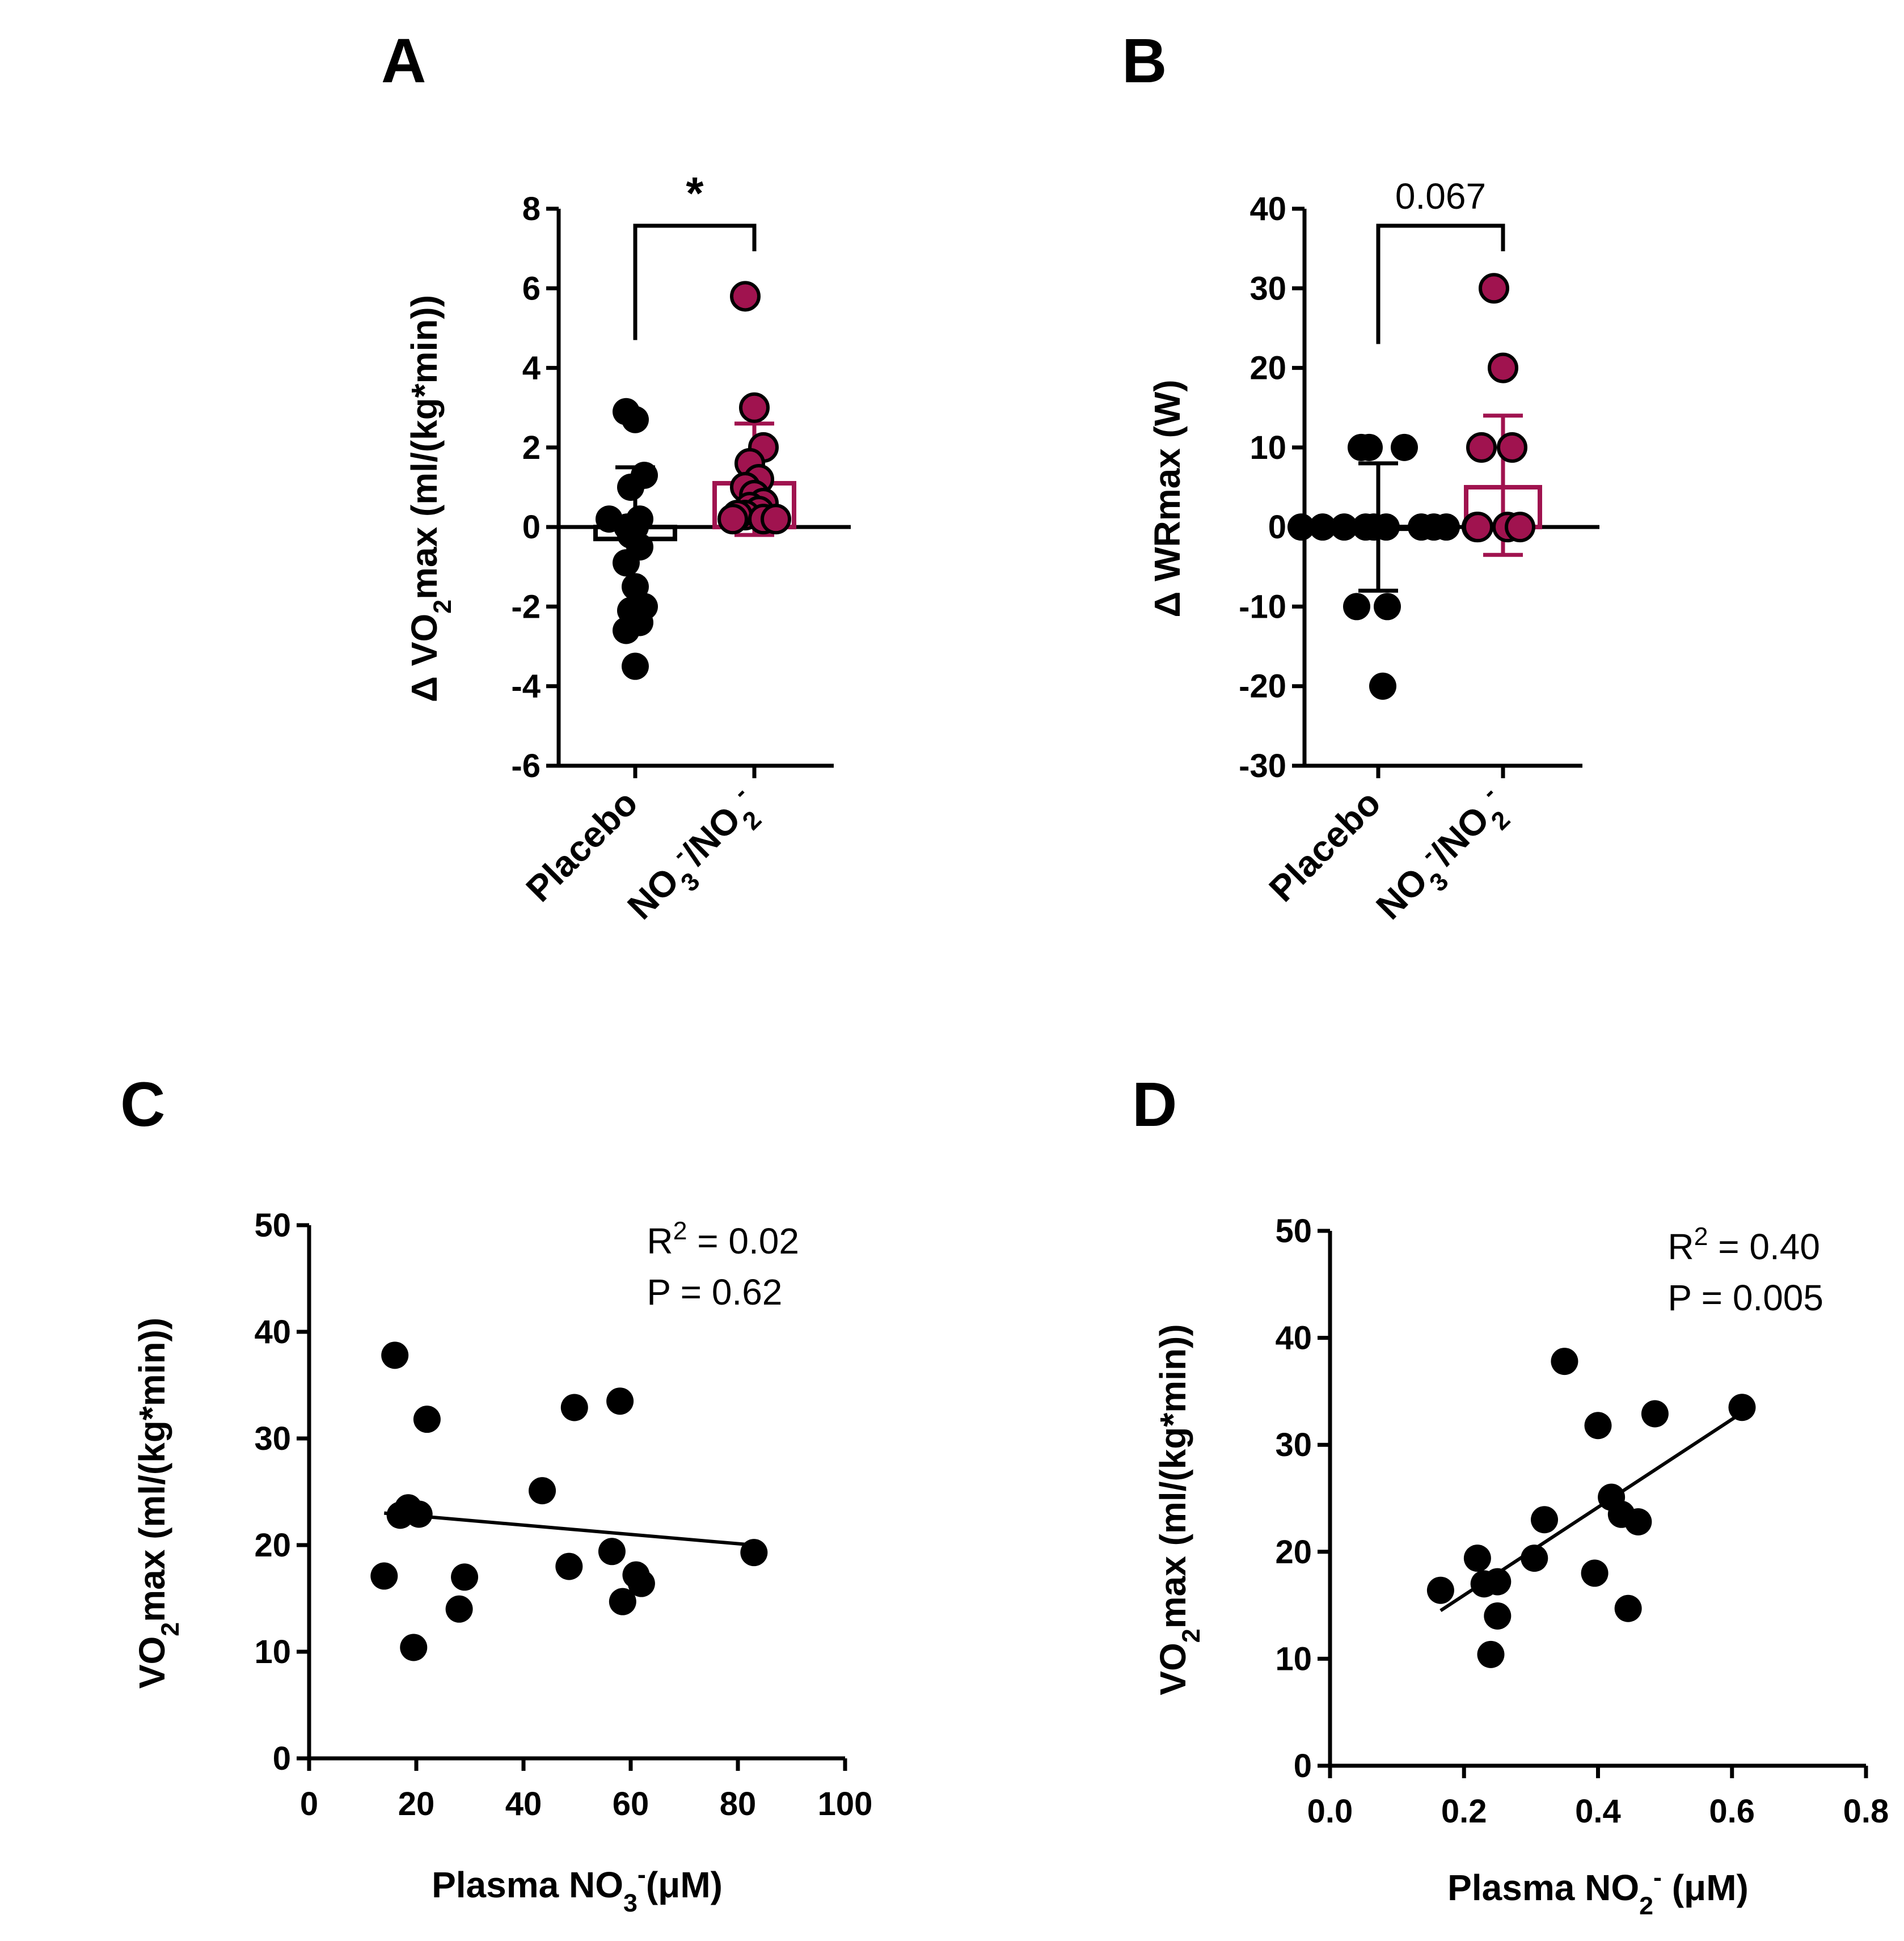 This screenshot has height=1941, width=1904. I want to click on y-tick-label: 2, so click(531, 447).